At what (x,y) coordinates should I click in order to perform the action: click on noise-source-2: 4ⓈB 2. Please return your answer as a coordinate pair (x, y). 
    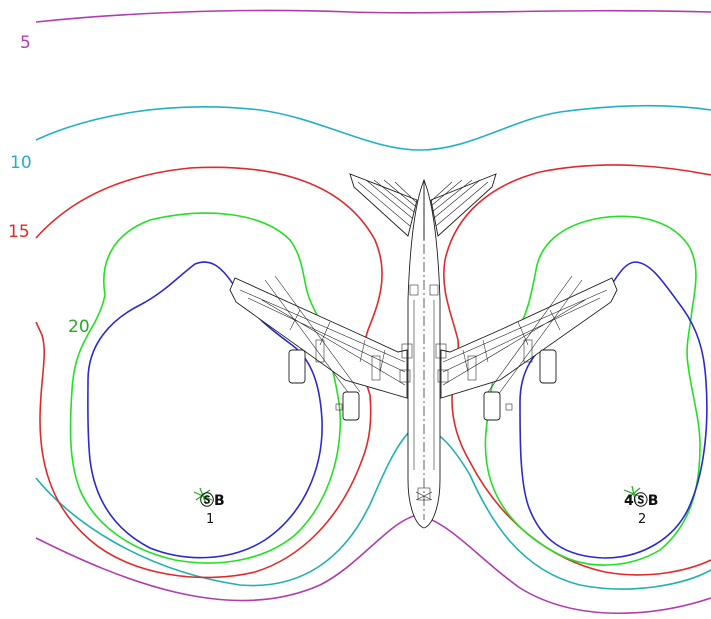
    Looking at the image, I should click on (640, 506).